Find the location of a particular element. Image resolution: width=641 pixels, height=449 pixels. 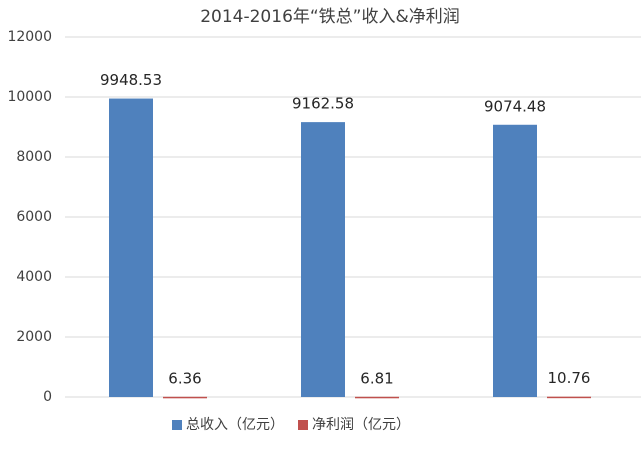

y-tick-label: 12000 is located at coordinates (29, 37).